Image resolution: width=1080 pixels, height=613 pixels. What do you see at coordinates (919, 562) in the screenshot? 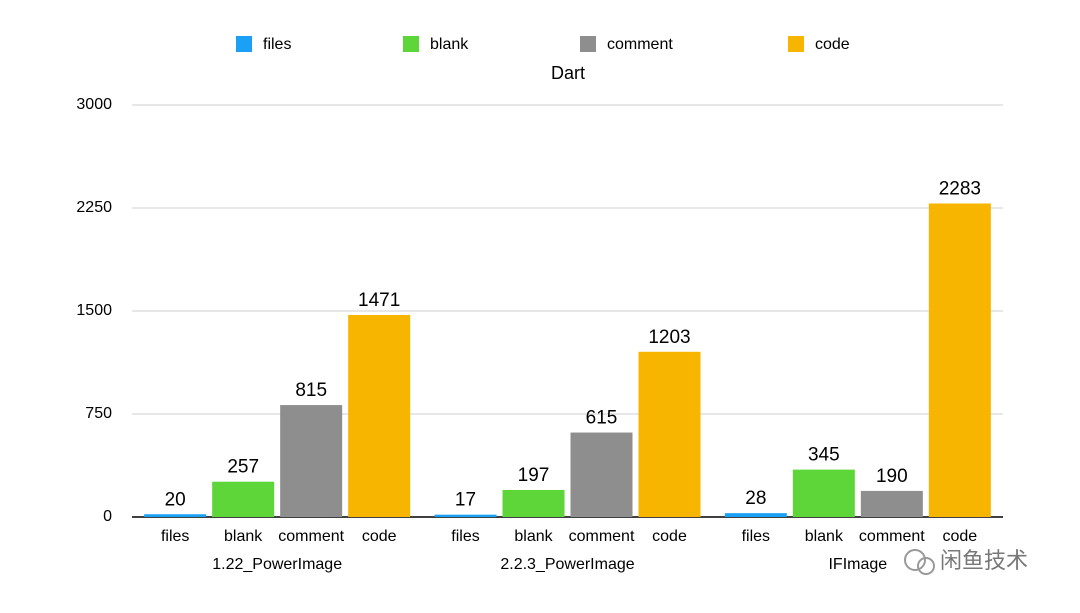
I see `watermark-icon` at bounding box center [919, 562].